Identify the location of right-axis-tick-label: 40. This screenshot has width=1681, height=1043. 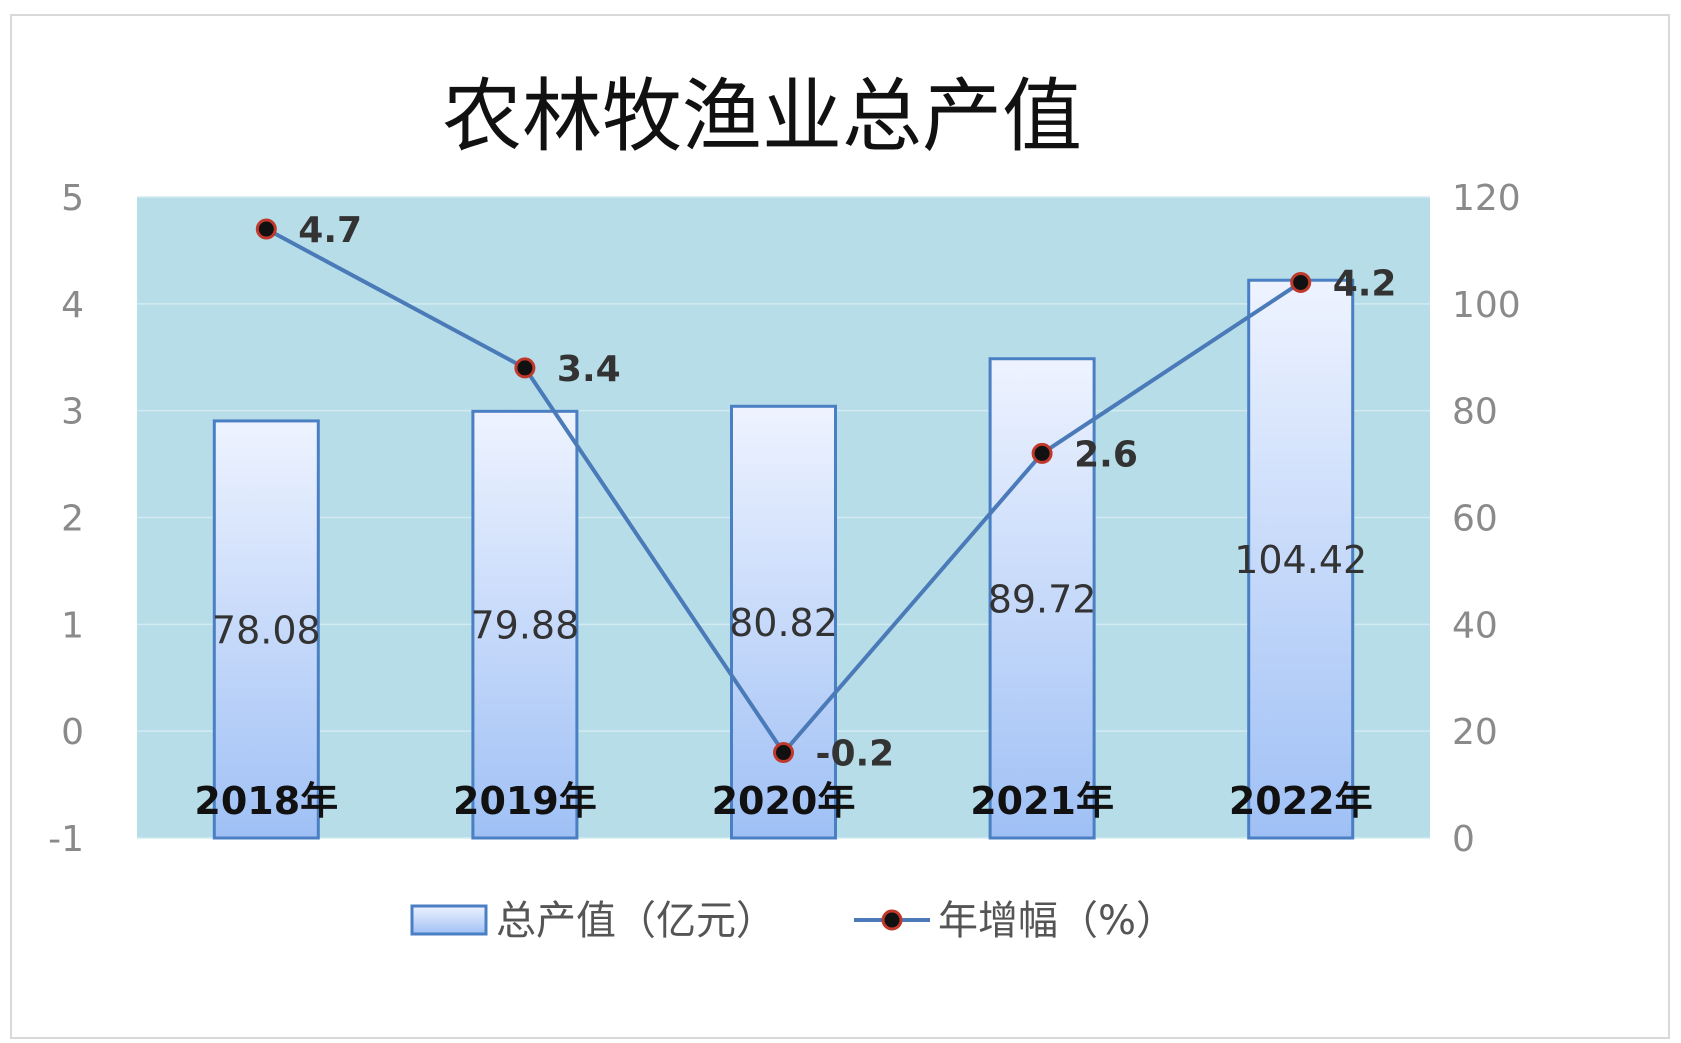
(1475, 625).